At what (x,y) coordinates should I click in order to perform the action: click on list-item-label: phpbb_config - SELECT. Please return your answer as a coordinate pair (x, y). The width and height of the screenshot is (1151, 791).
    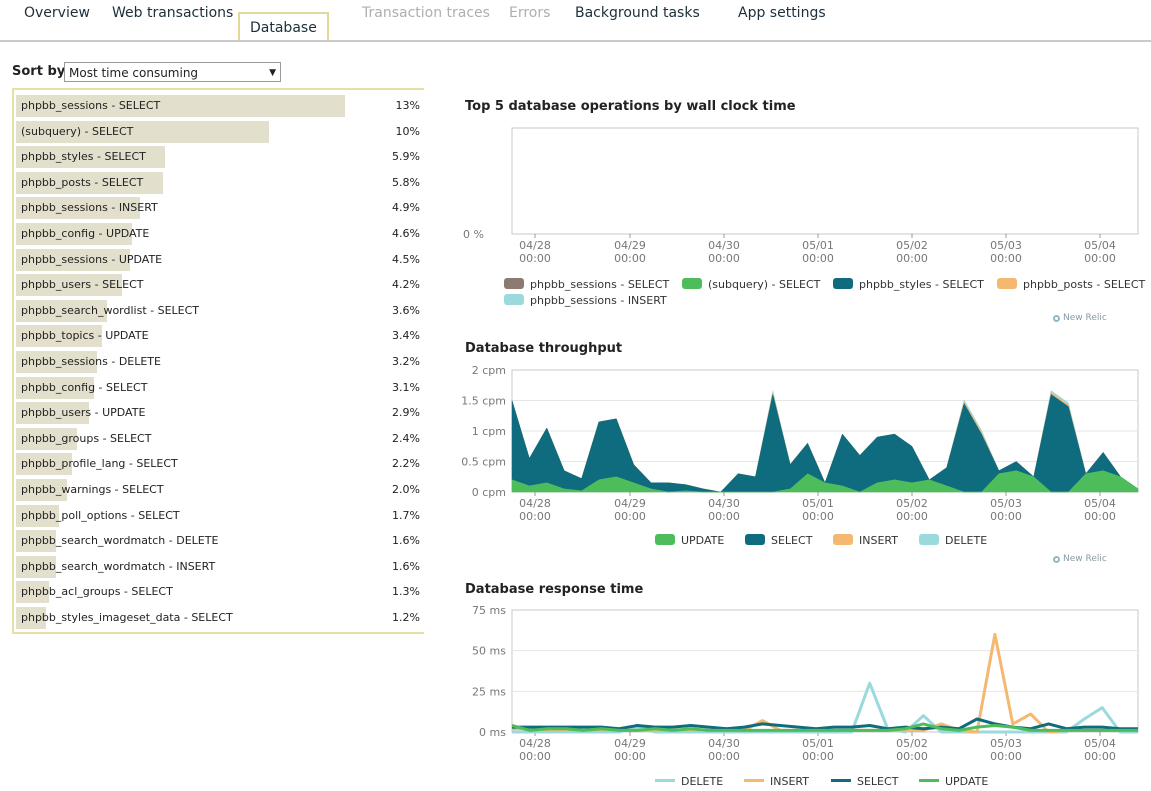
    Looking at the image, I should click on (84, 387).